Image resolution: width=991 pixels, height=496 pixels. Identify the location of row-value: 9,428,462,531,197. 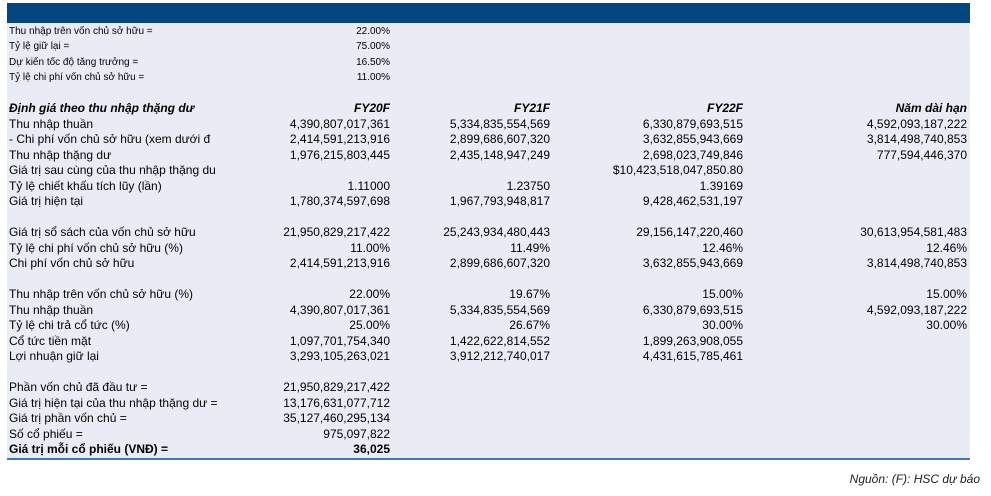
(692, 201).